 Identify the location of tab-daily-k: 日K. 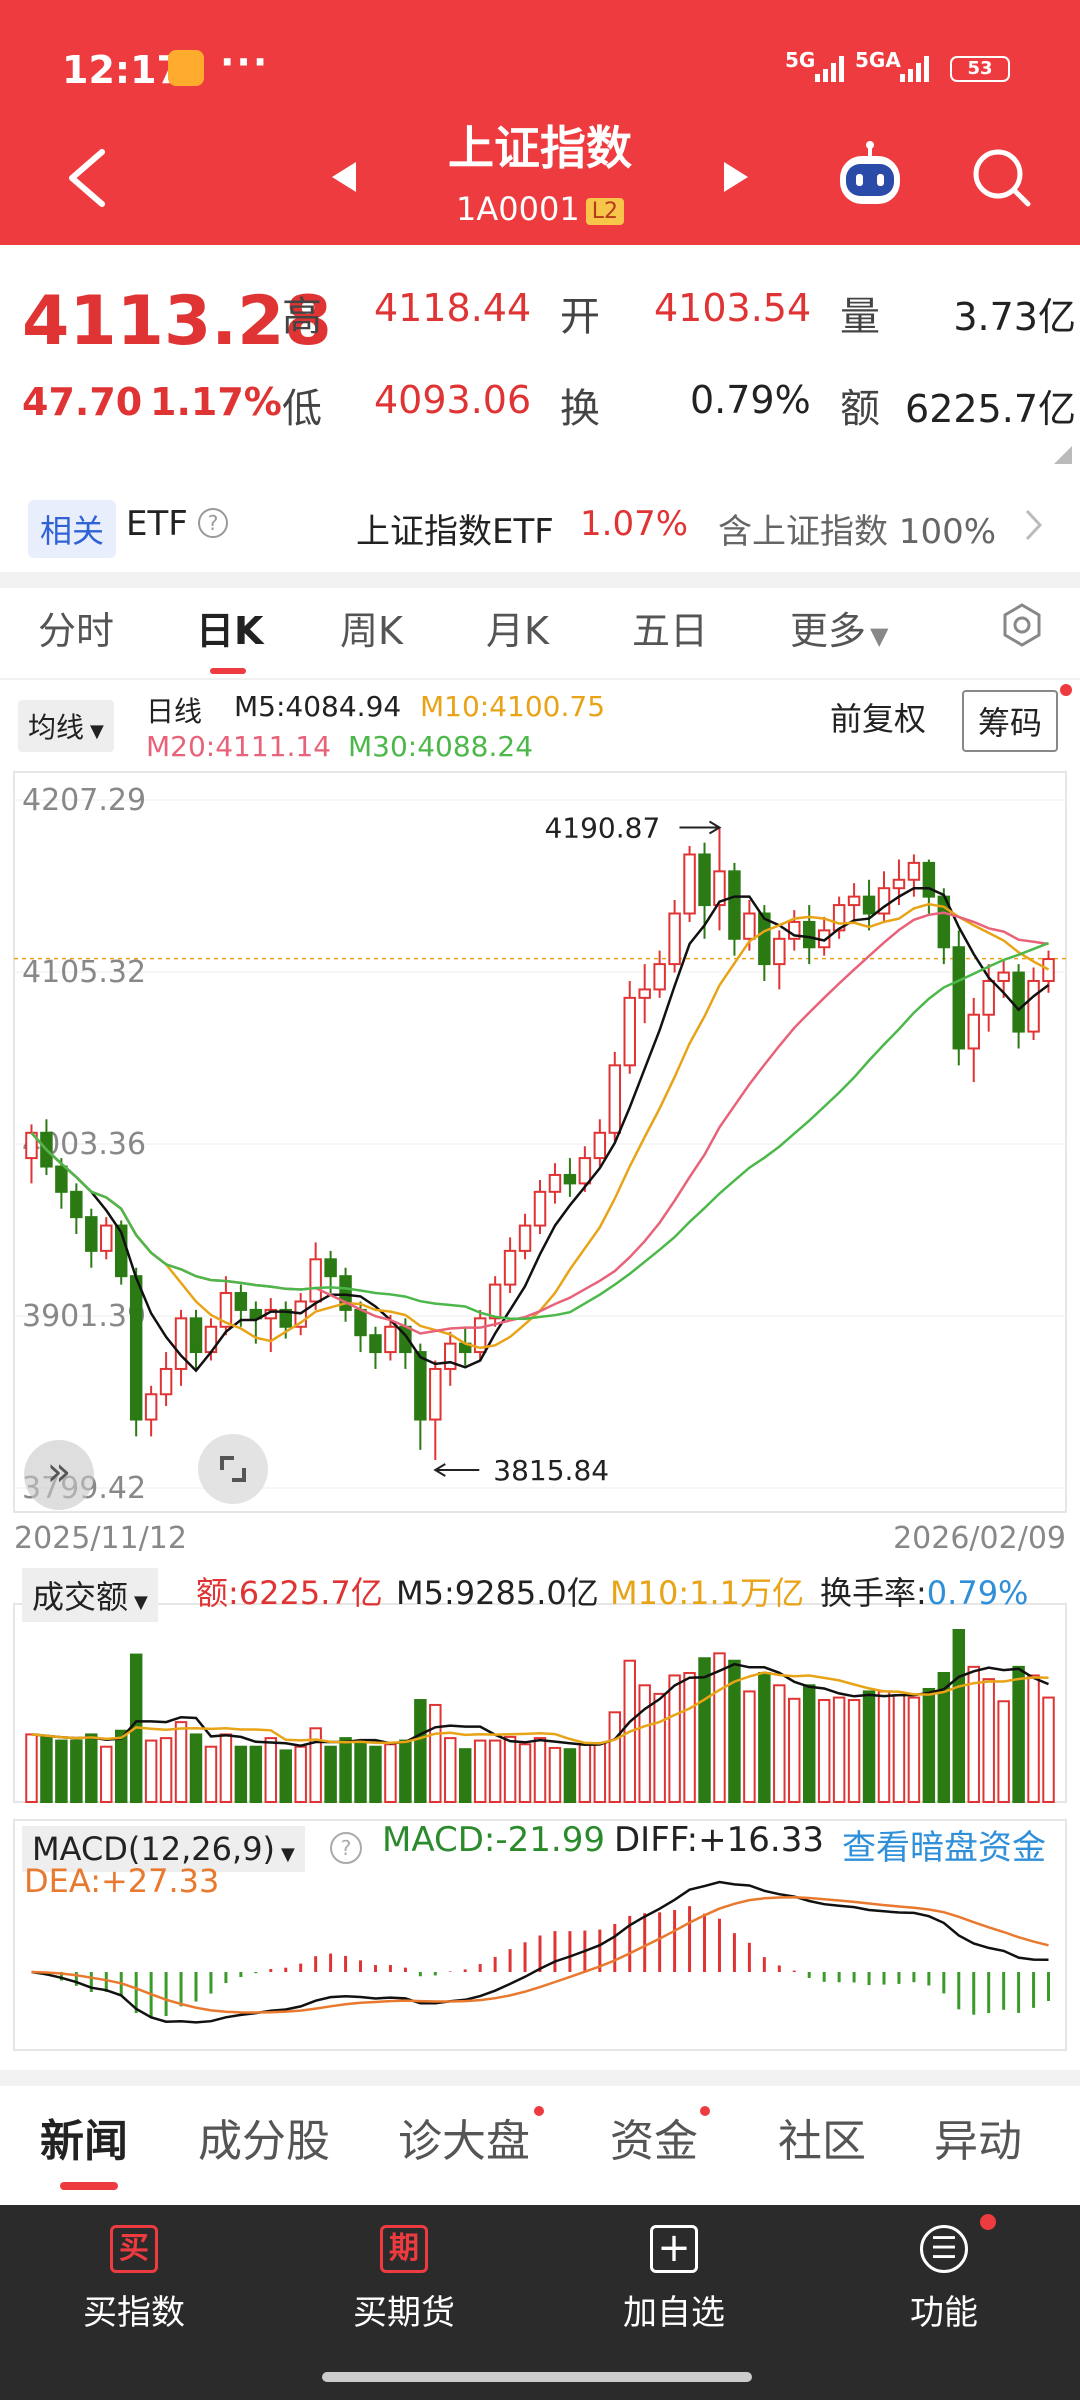
(230, 631).